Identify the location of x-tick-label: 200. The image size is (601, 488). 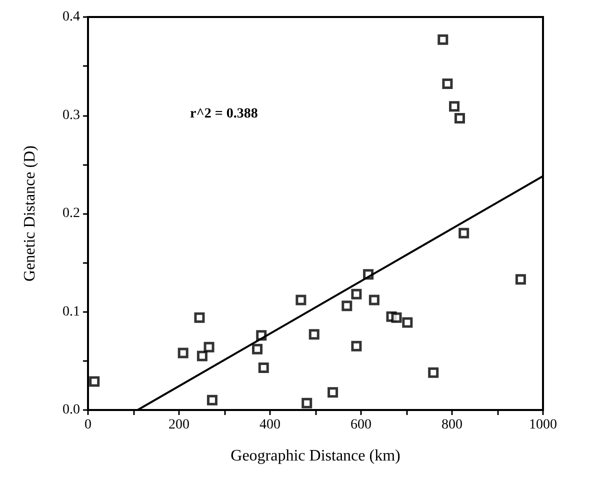
(179, 425).